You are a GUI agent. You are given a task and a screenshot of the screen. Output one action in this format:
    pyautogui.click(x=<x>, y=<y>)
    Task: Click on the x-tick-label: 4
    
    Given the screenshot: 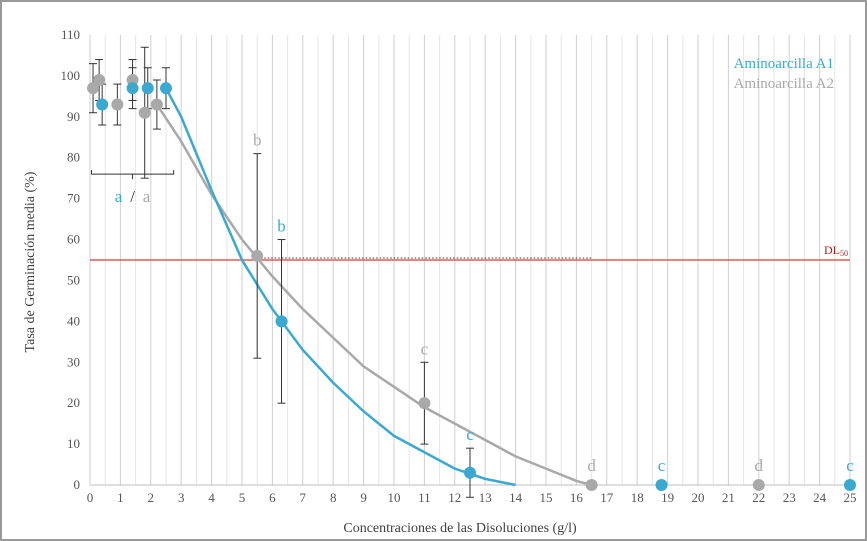 What is the action you would take?
    pyautogui.click(x=211, y=497)
    